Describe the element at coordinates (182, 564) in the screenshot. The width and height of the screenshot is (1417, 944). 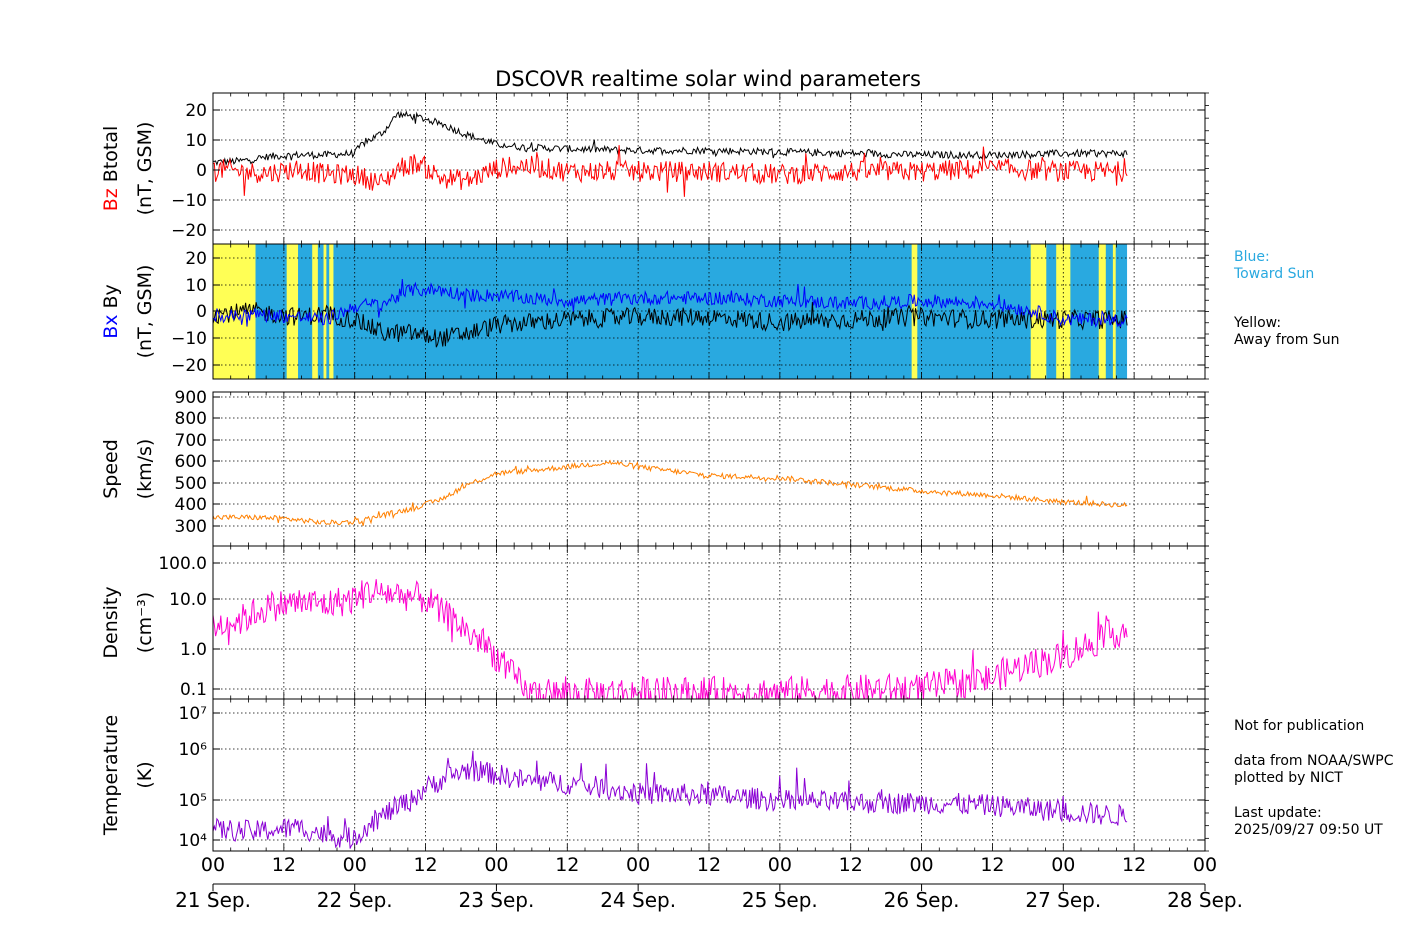
I see `y-tick-label: 100.0` at that location.